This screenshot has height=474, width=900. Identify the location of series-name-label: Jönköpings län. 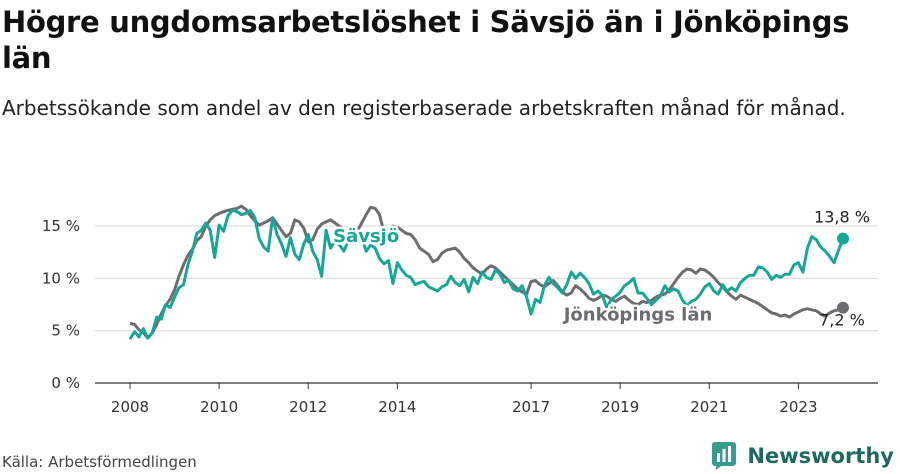
(637, 315).